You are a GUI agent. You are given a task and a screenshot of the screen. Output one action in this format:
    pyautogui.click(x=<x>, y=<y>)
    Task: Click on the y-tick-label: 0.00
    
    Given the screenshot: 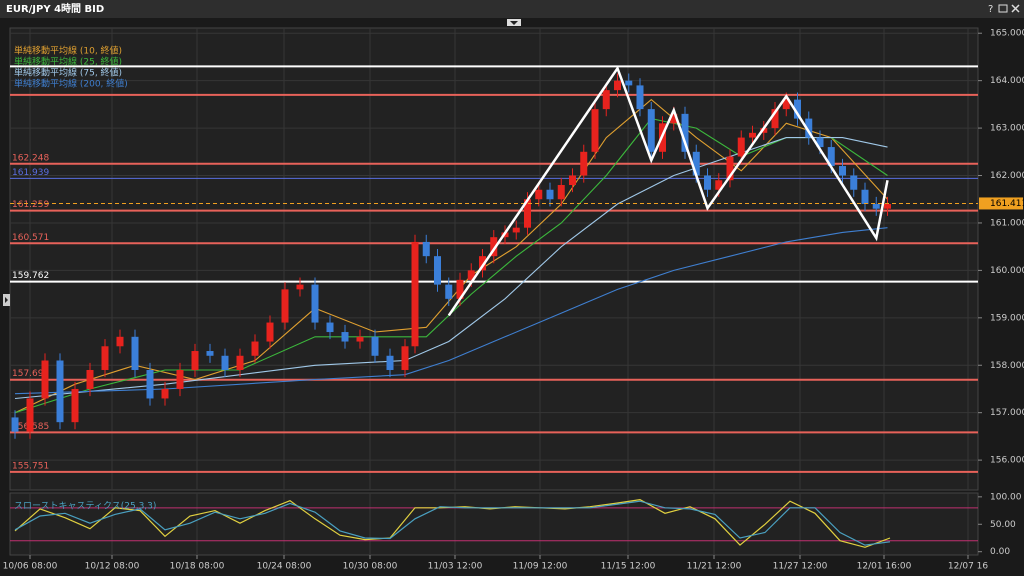 What is the action you would take?
    pyautogui.click(x=1000, y=552)
    